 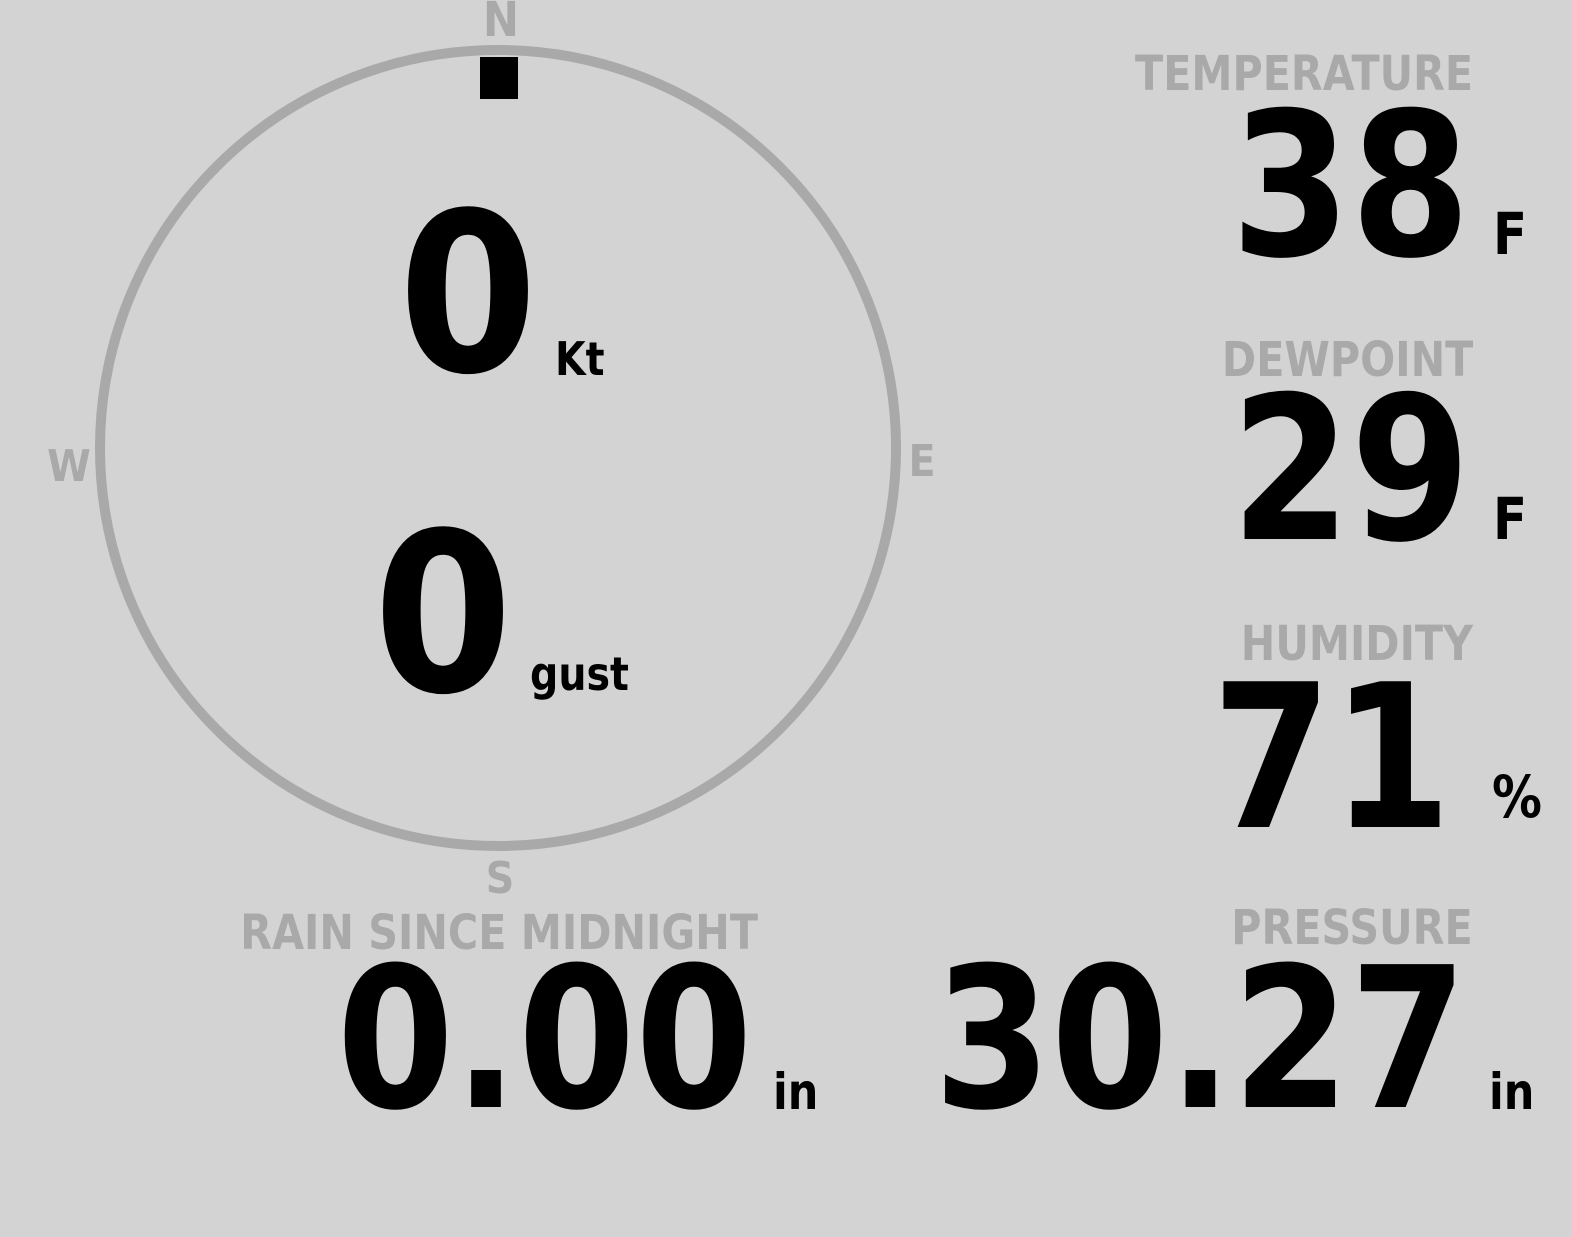 I want to click on rain-value: 0.00, so click(x=545, y=1040).